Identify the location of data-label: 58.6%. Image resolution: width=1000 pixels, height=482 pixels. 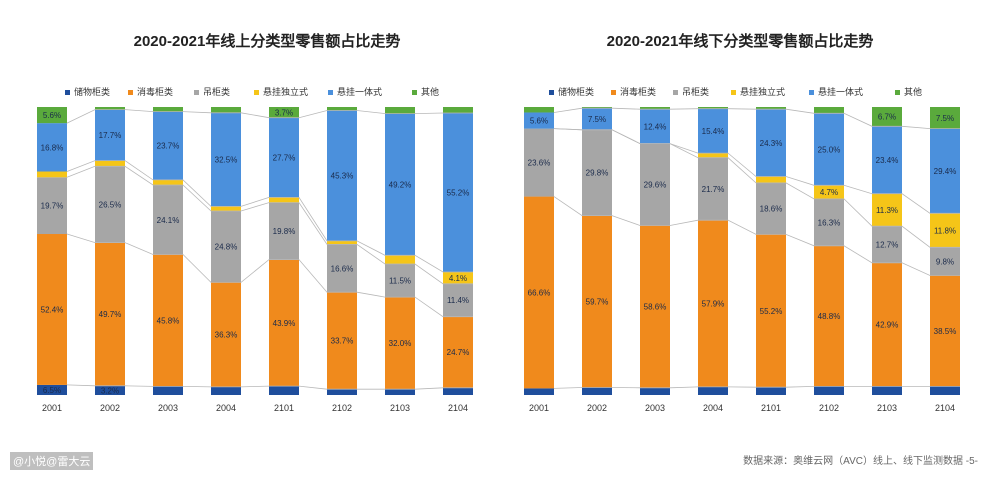
(655, 307).